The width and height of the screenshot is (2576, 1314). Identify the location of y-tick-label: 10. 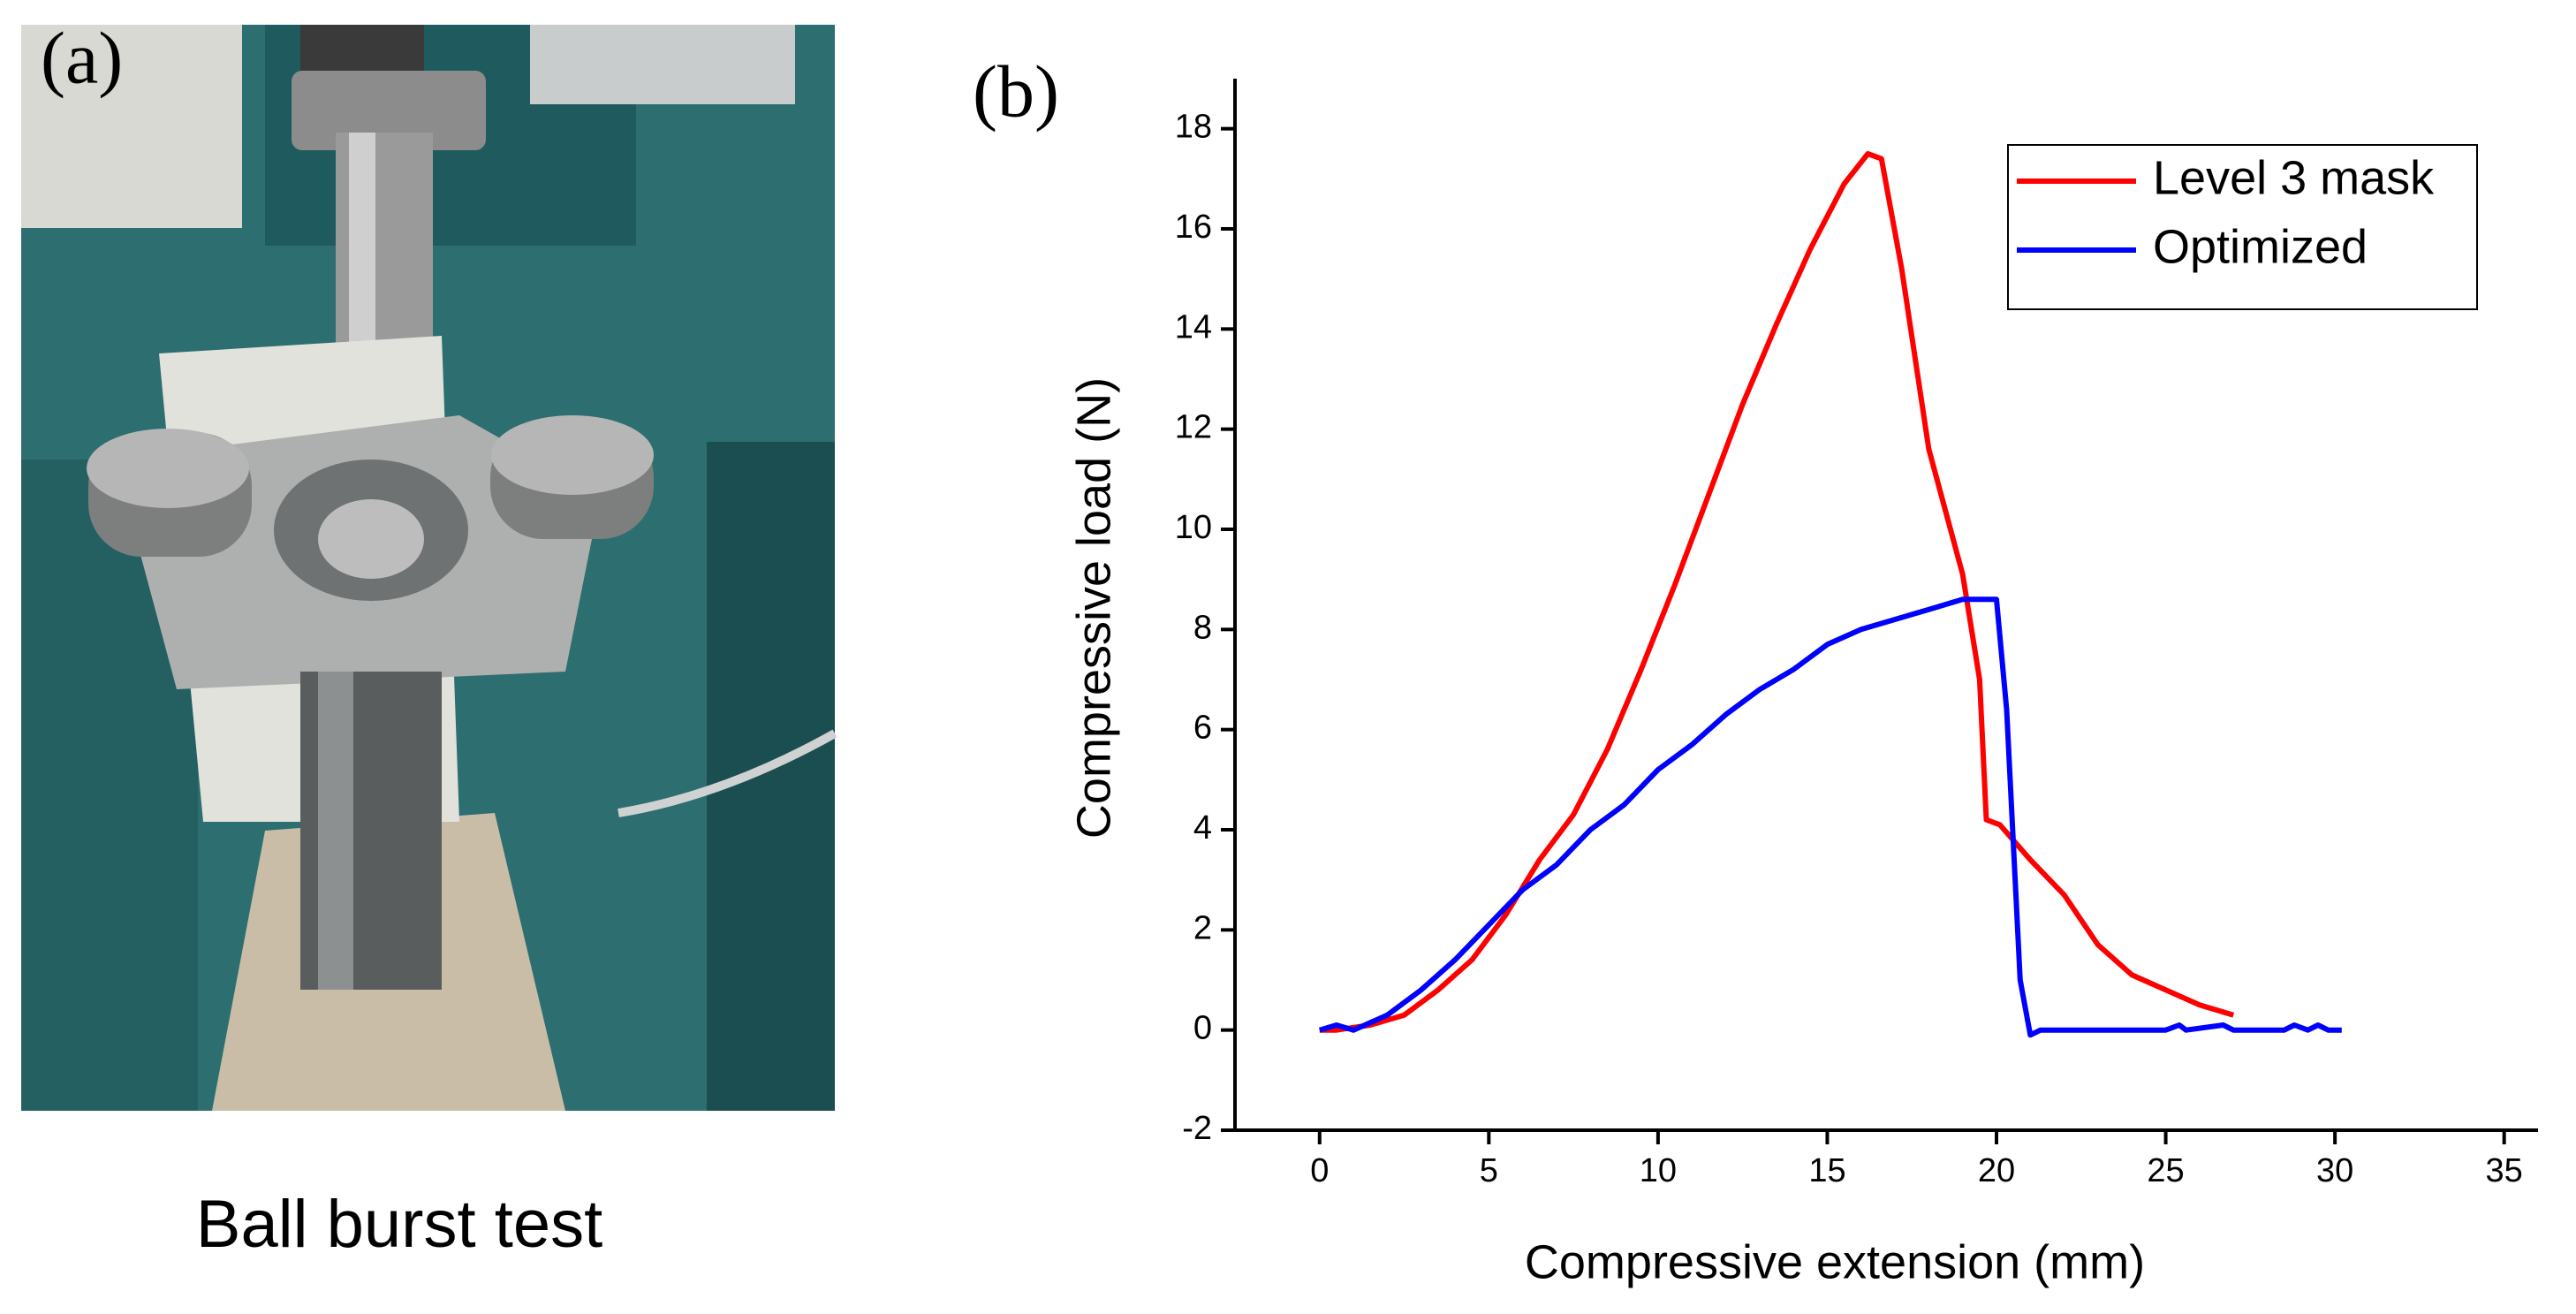
(1193, 527).